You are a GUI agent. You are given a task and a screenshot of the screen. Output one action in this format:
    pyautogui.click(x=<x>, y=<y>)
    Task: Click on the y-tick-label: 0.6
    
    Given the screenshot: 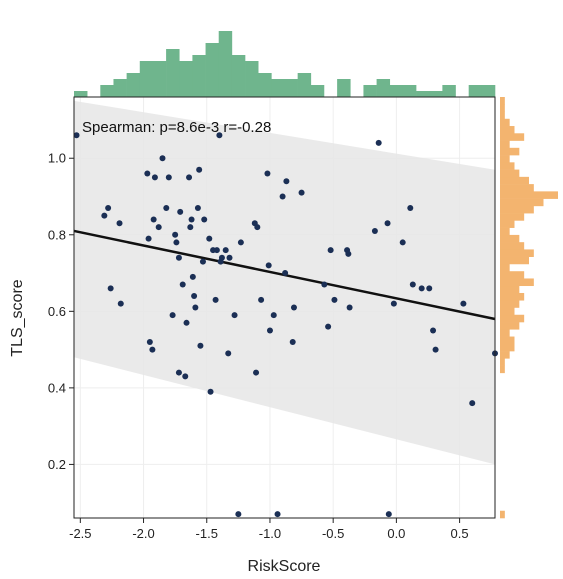 What is the action you would take?
    pyautogui.click(x=57, y=311)
    